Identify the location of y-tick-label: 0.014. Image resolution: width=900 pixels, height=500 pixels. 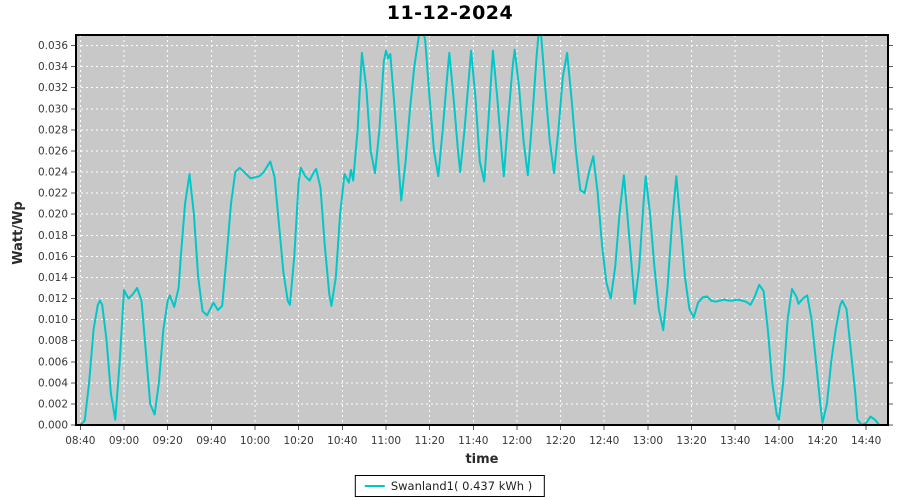
(53, 278).